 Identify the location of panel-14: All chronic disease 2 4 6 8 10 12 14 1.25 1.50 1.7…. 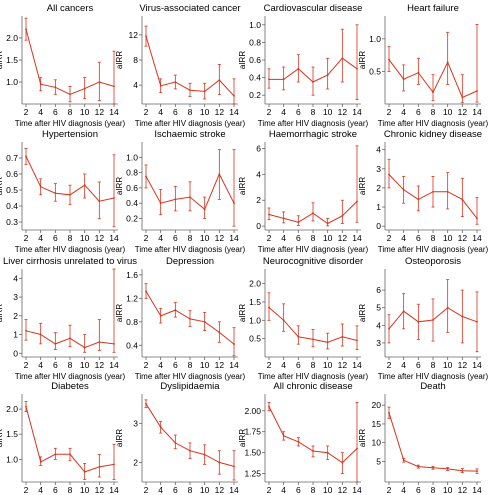
(300, 438).